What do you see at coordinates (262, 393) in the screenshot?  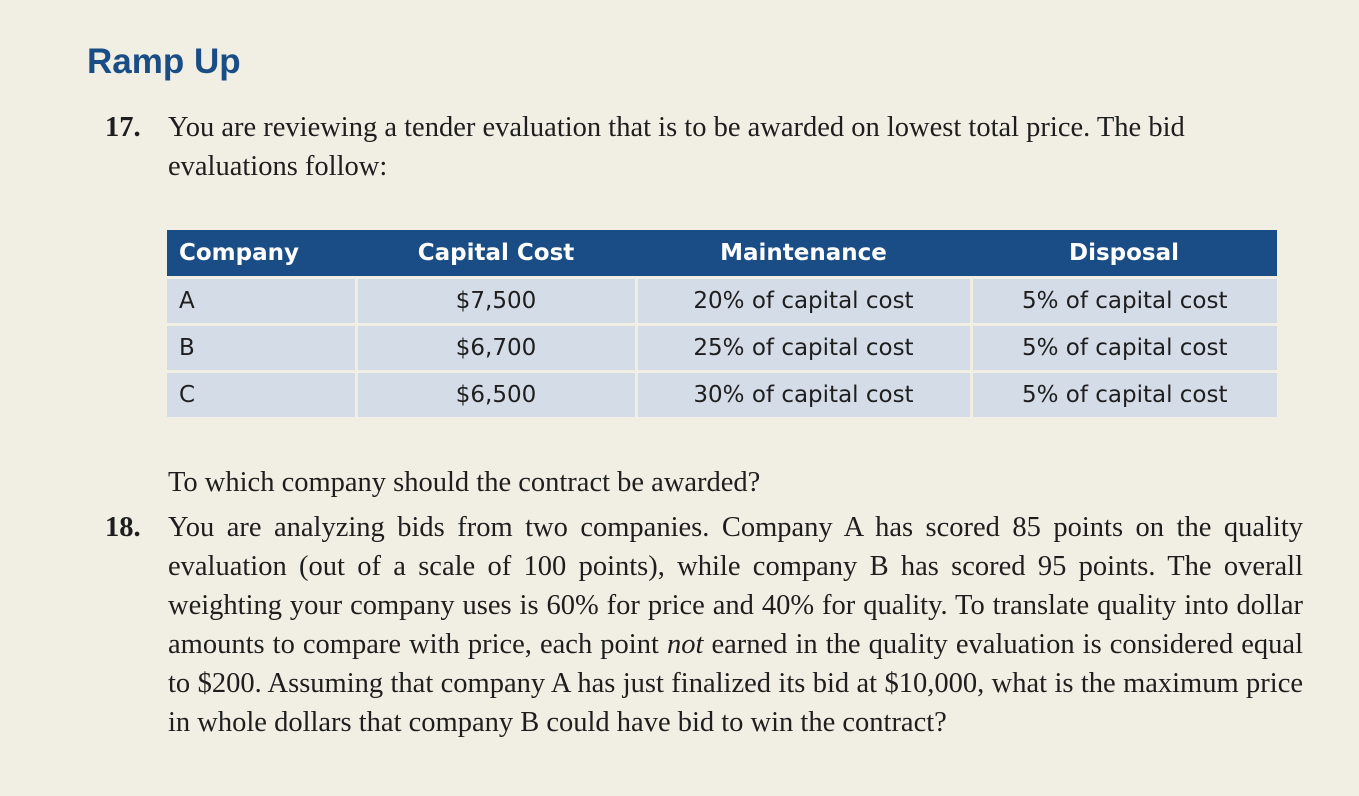 I see `cell-company: C` at bounding box center [262, 393].